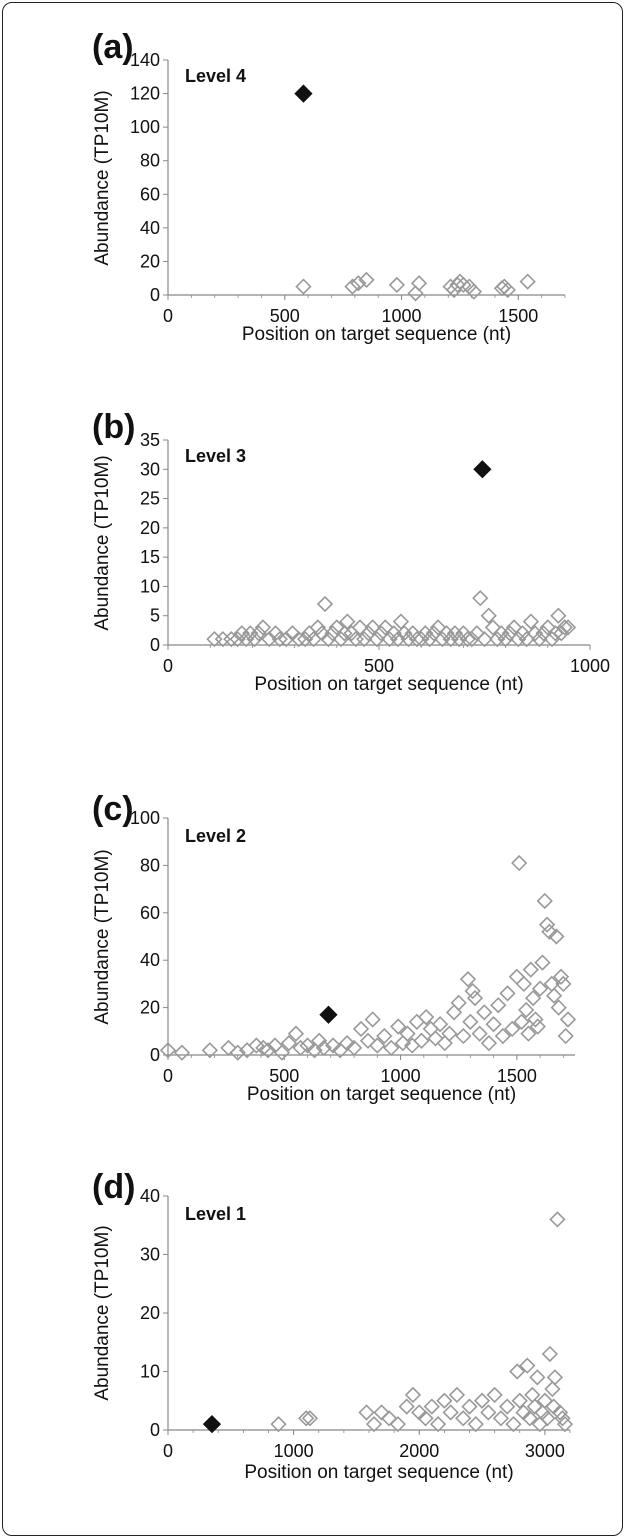 This screenshot has width=627, height=1540. What do you see at coordinates (215, 836) in the screenshot?
I see `level-label: Level 2` at bounding box center [215, 836].